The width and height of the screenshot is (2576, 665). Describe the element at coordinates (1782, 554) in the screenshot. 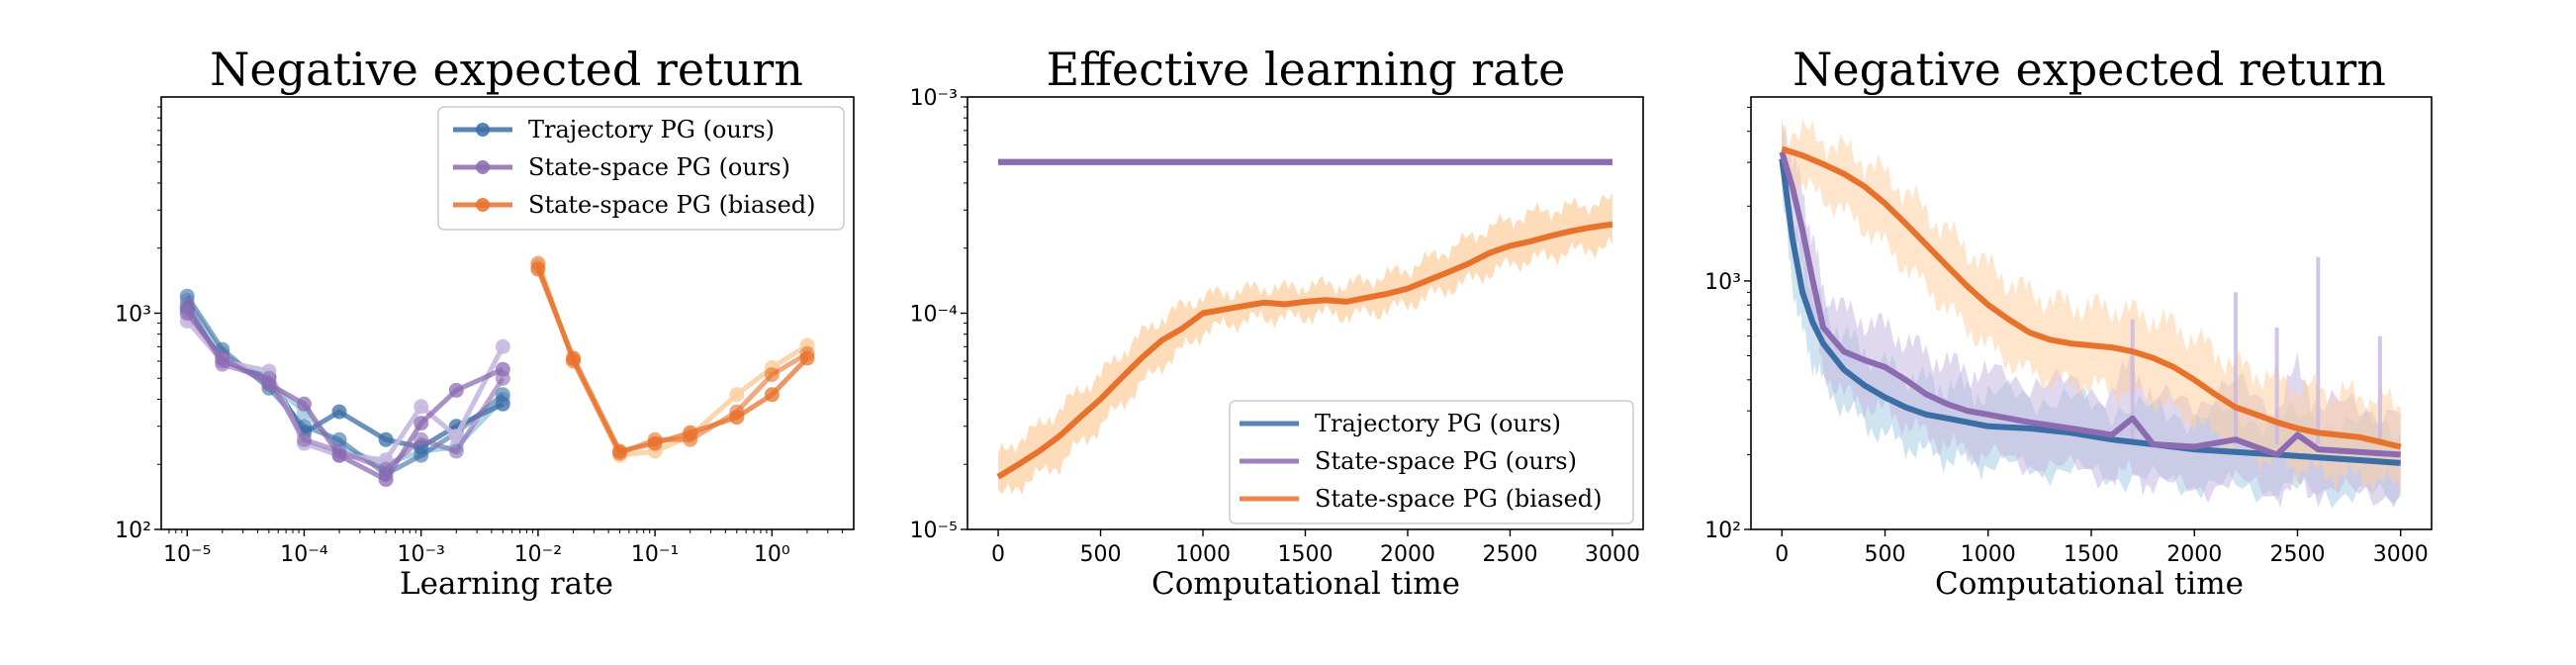

I see `p3-x-tick-label: 0` at that location.